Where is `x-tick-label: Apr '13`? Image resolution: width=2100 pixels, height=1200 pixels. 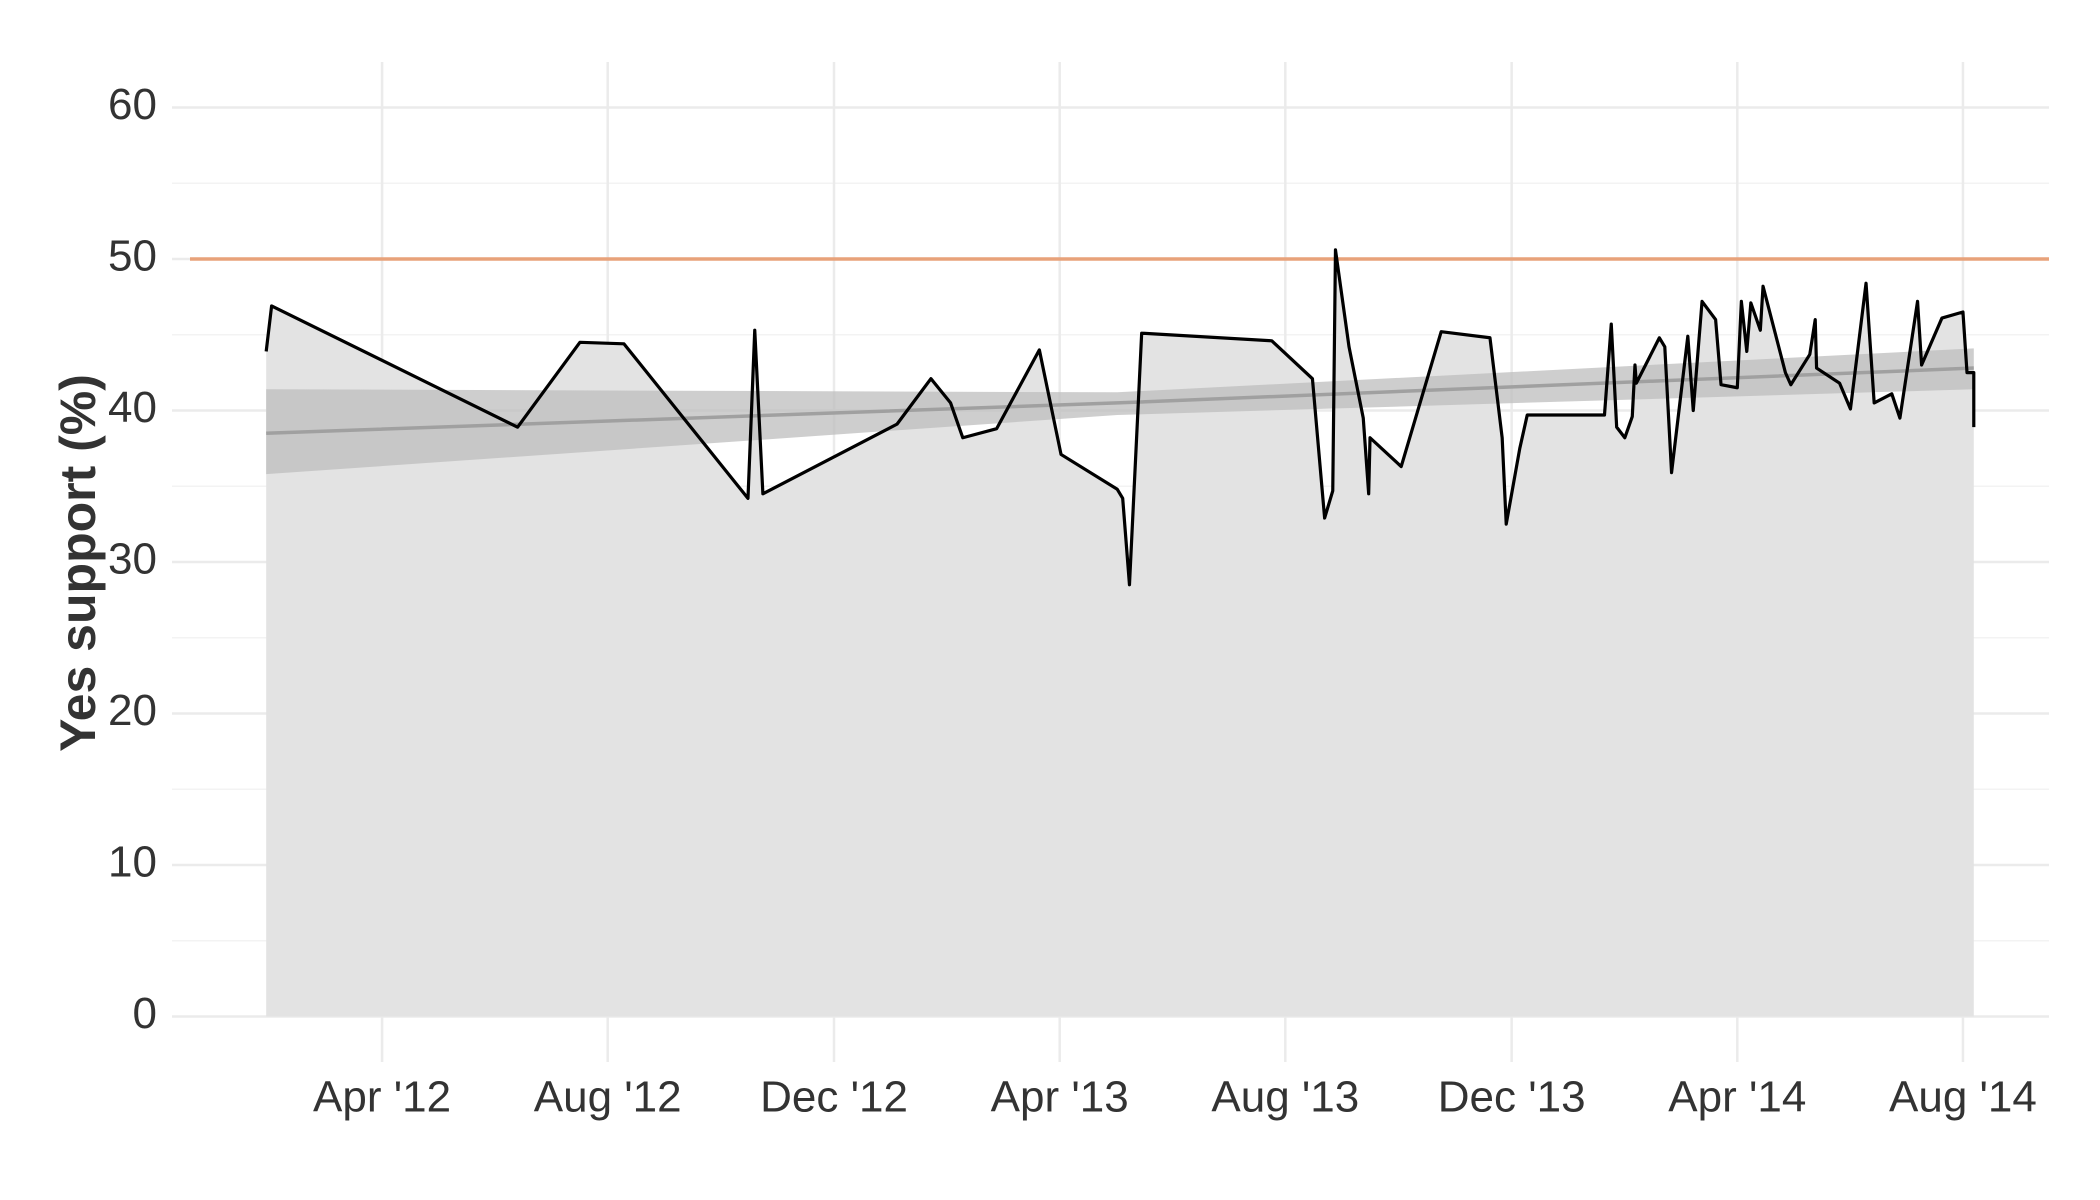 x-tick-label: Apr '13 is located at coordinates (1060, 1097).